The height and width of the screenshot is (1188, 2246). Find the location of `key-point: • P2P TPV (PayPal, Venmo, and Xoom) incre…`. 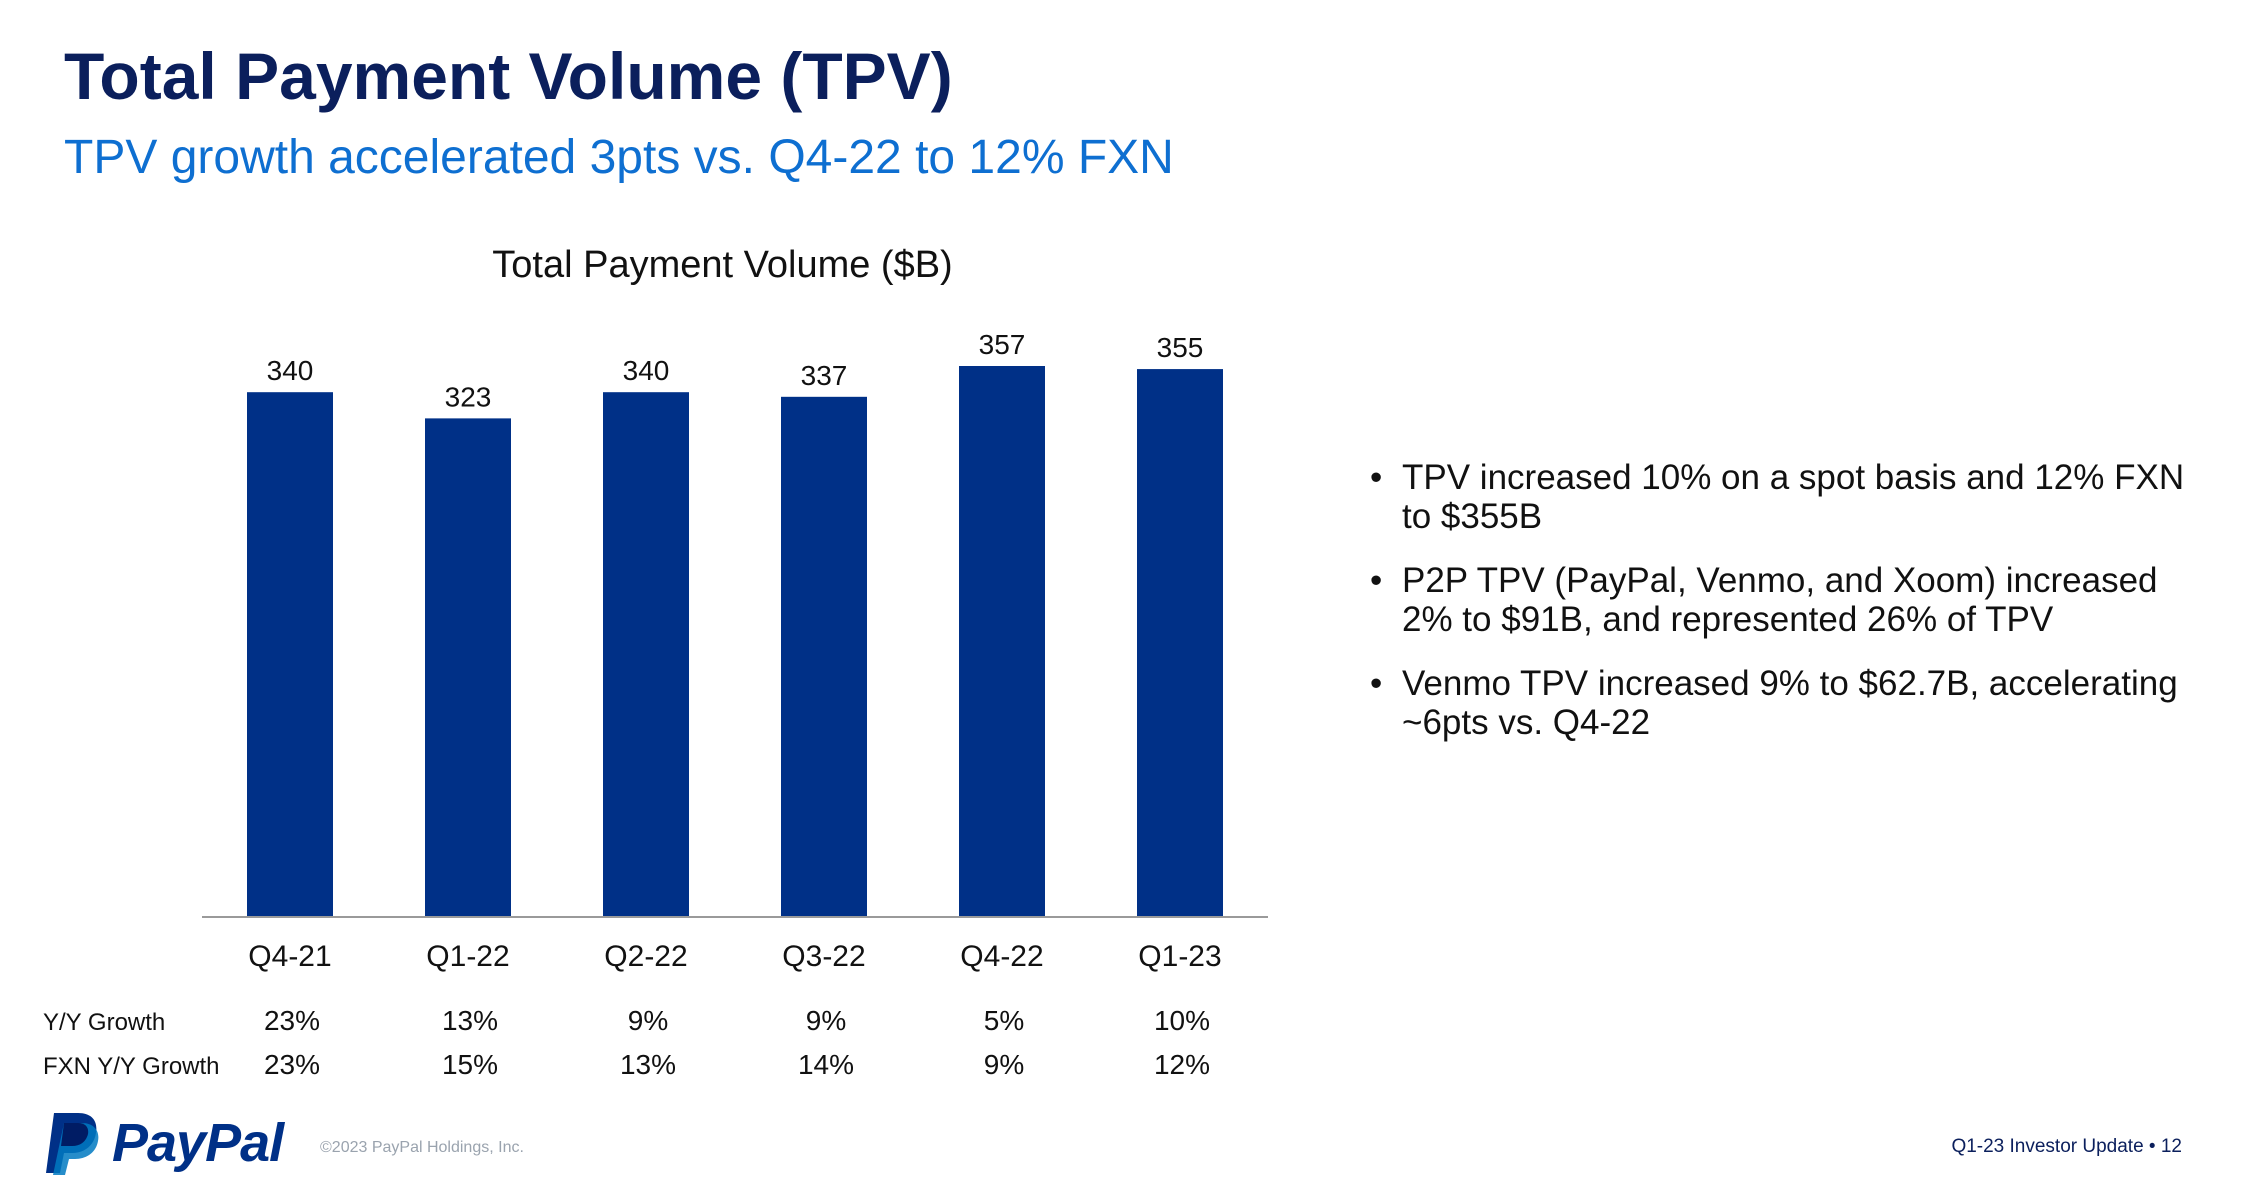

key-point: • P2P TPV (PayPal, Venmo, and Xoom) incre… is located at coordinates (1764, 600).